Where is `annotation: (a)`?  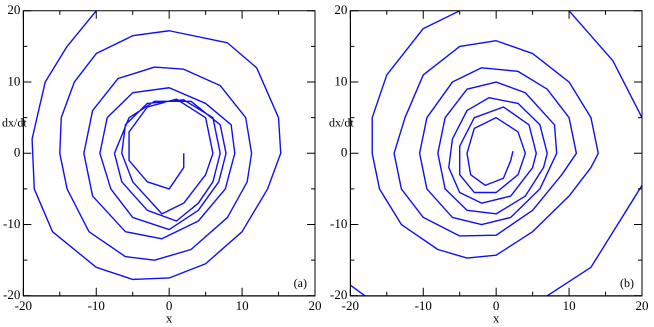 annotation: (a) is located at coordinates (300, 283).